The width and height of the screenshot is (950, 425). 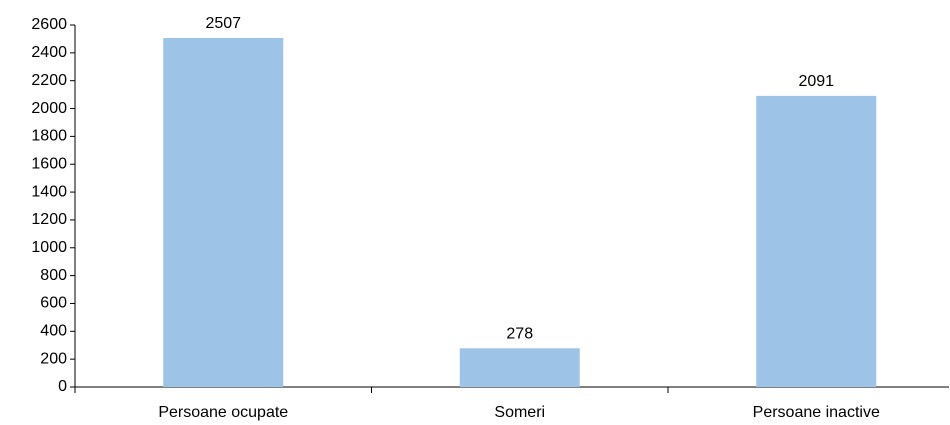 What do you see at coordinates (49, 24) in the screenshot?
I see `y-tick-label: 2600` at bounding box center [49, 24].